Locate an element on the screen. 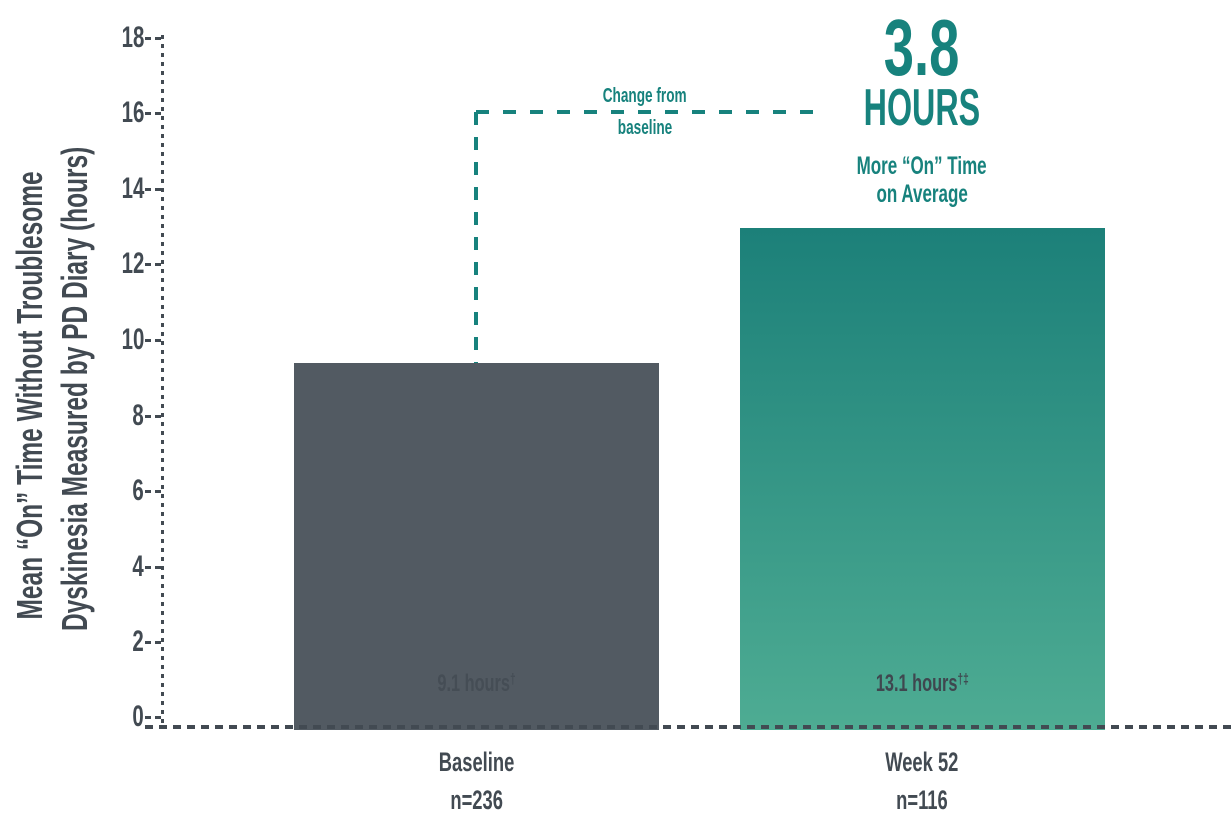 This screenshot has height=823, width=1231. y-tick-label-18: 18 is located at coordinates (132, 37).